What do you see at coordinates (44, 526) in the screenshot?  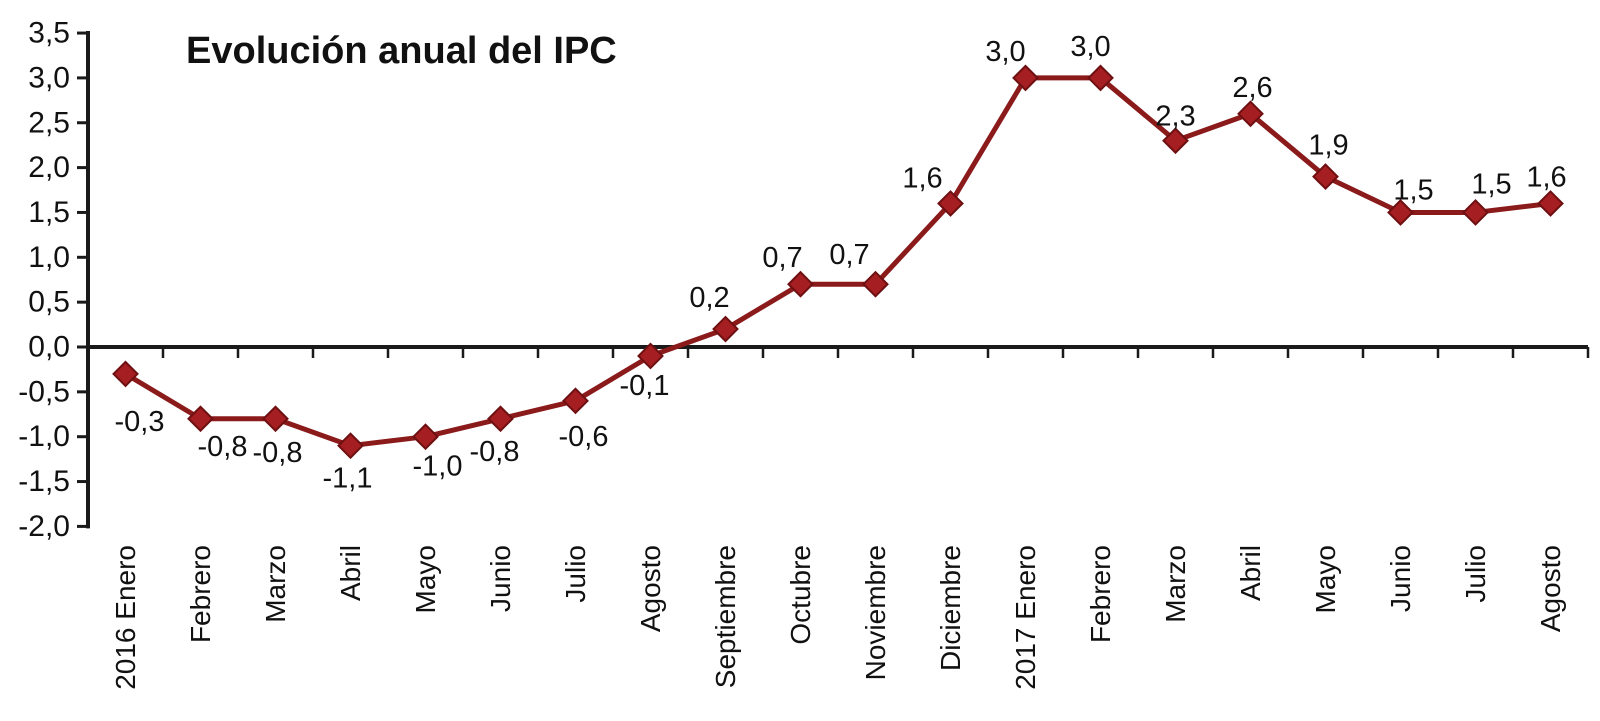 I see `y-tick-label: -2,0` at bounding box center [44, 526].